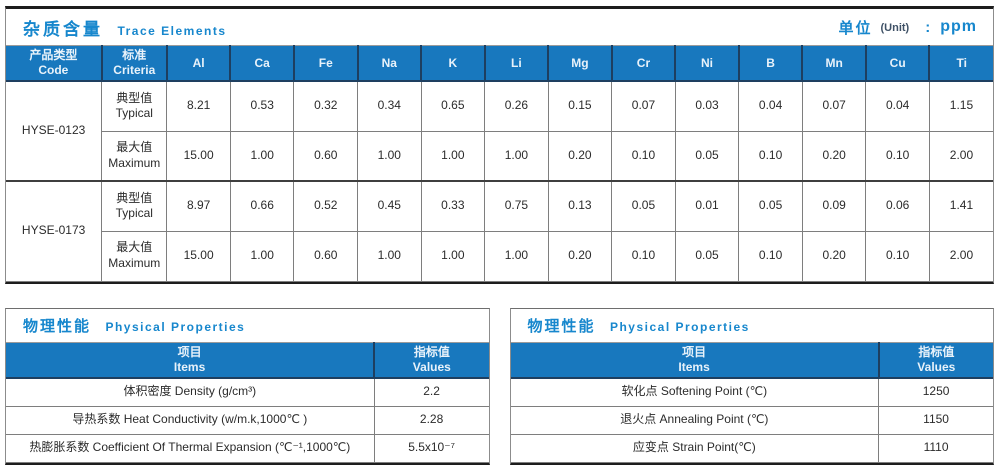  Describe the element at coordinates (695, 392) in the screenshot. I see `property-item-cell: 软化点 Softening Point (℃)` at that location.